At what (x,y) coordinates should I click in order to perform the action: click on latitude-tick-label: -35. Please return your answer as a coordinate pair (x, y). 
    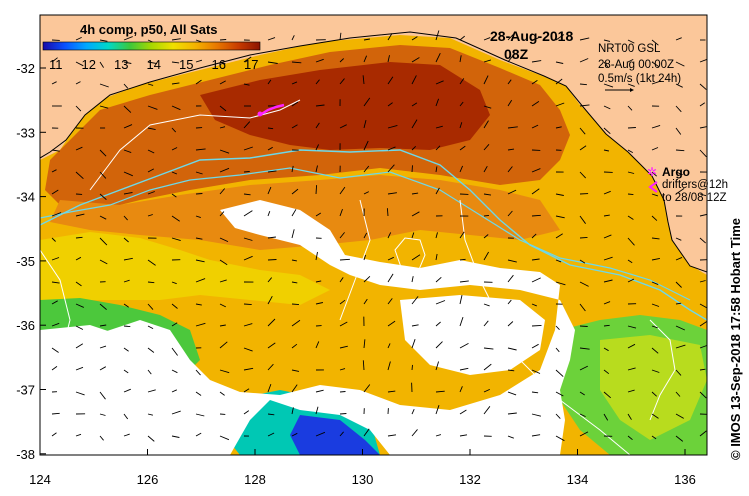
    Looking at the image, I should click on (25, 261).